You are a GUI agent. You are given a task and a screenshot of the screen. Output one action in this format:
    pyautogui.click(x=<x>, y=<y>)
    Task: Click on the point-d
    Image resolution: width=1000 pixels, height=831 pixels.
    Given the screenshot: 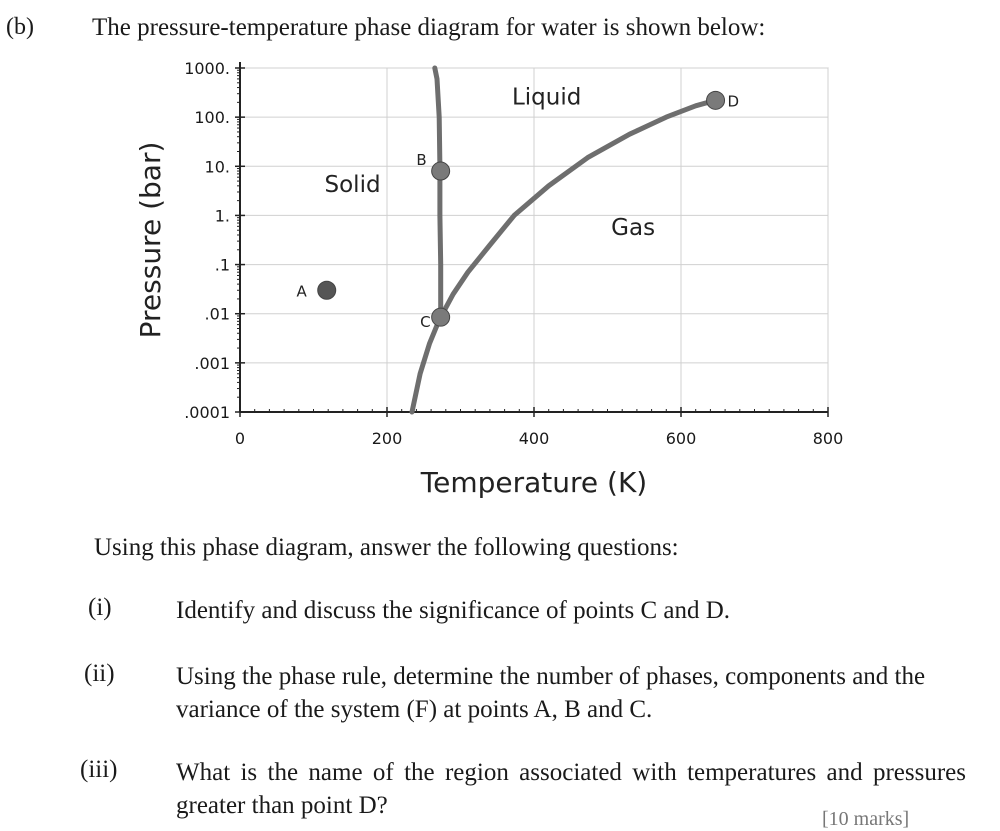 What is the action you would take?
    pyautogui.click(x=716, y=100)
    